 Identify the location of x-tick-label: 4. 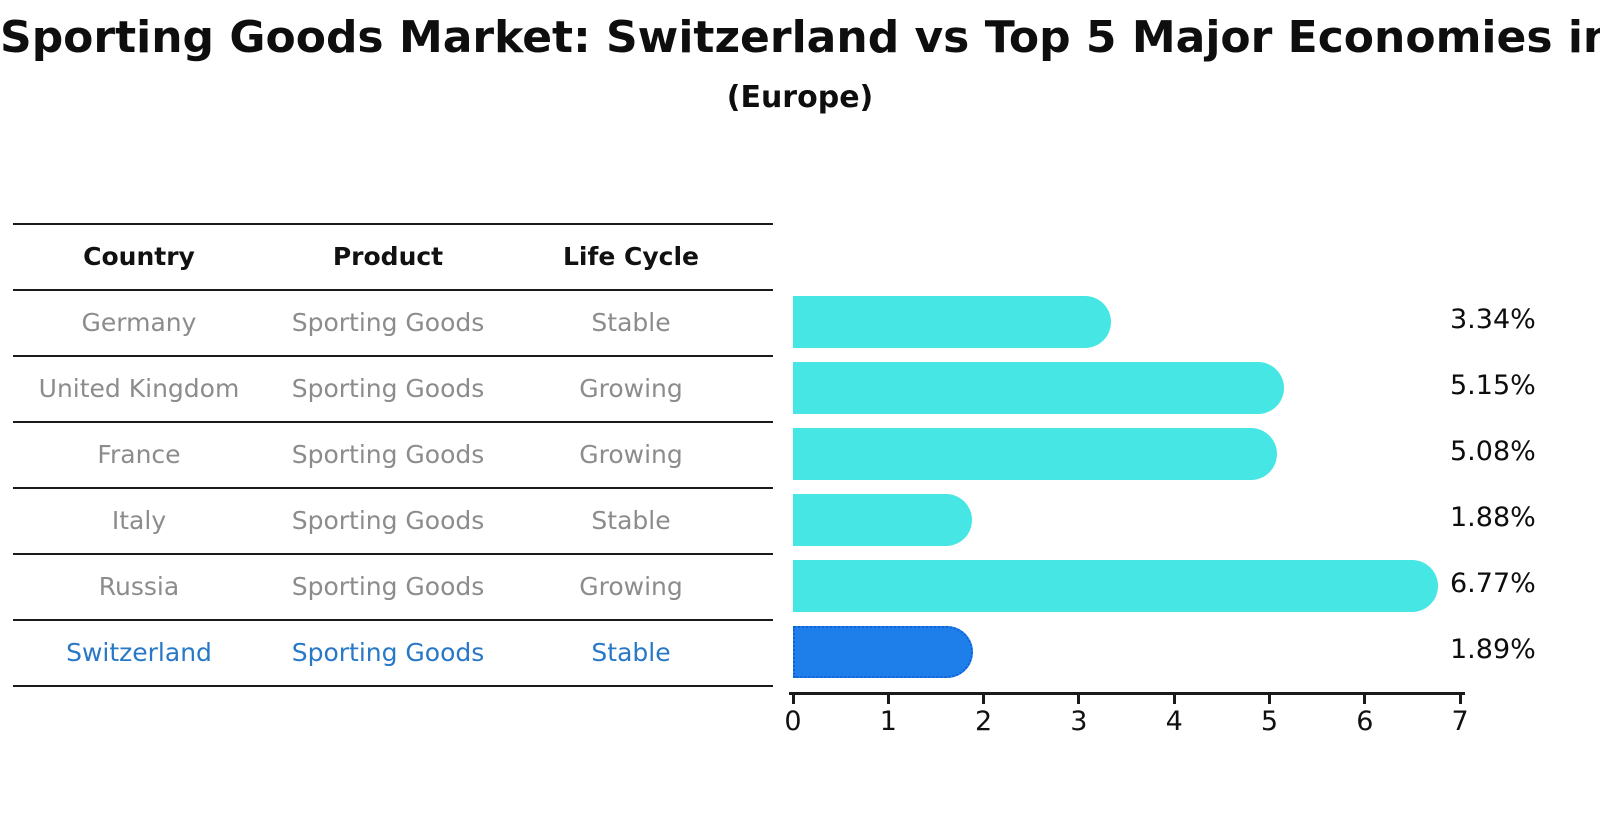
(1174, 721).